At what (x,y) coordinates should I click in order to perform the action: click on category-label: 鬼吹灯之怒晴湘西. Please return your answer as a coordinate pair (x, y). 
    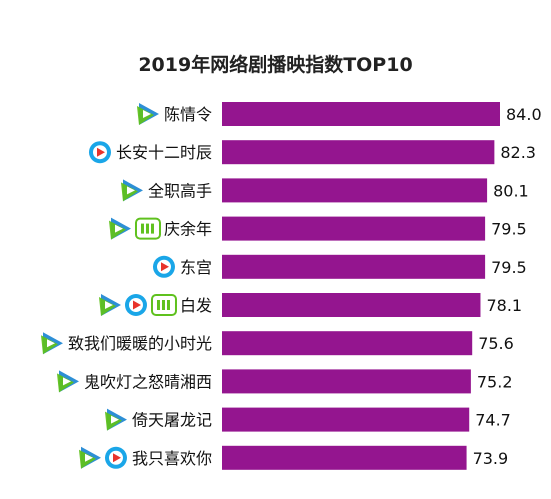
    Looking at the image, I should click on (148, 381).